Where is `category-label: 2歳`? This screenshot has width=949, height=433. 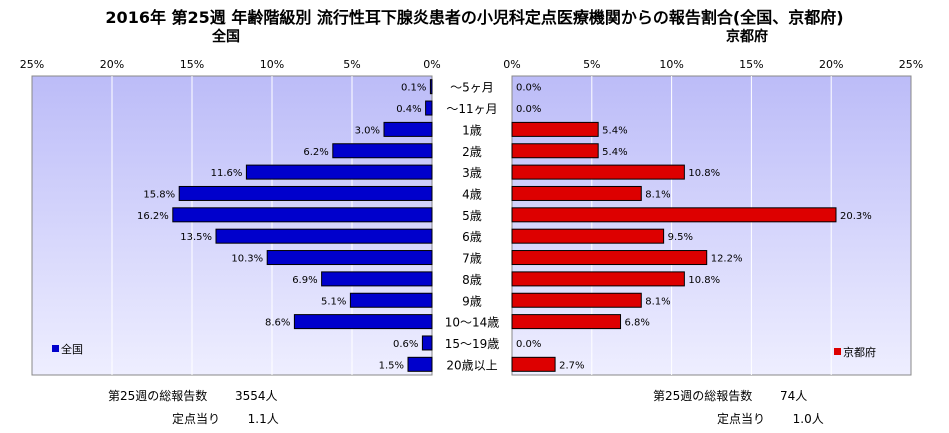 category-label: 2歳 is located at coordinates (472, 152).